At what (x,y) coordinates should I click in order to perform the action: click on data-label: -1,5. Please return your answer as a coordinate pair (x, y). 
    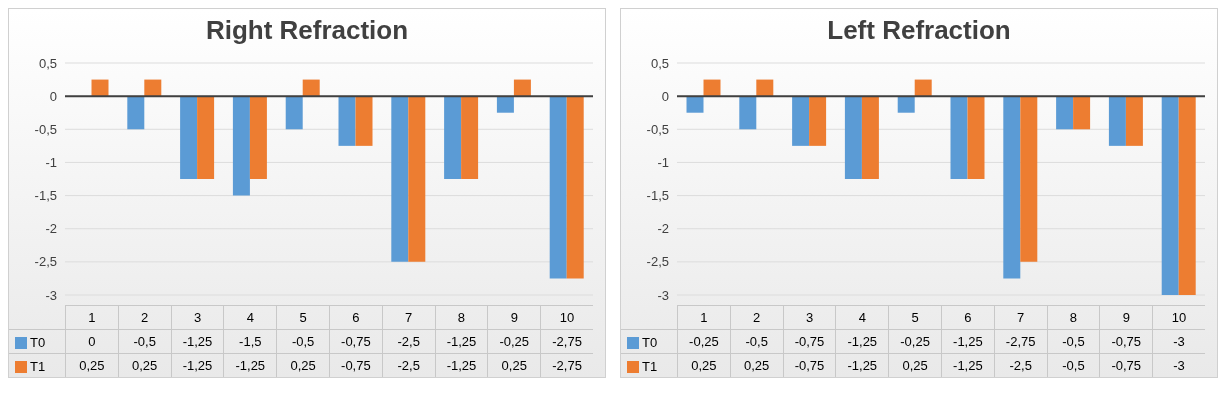
    Looking at the image, I should click on (250, 341).